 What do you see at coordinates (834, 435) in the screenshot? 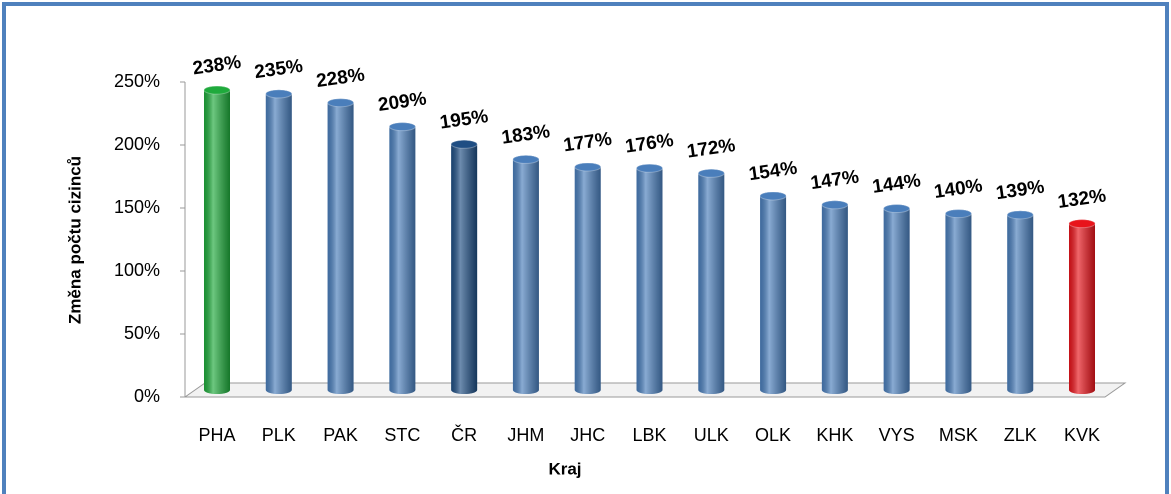
I see `x-tick-label: KHK` at bounding box center [834, 435].